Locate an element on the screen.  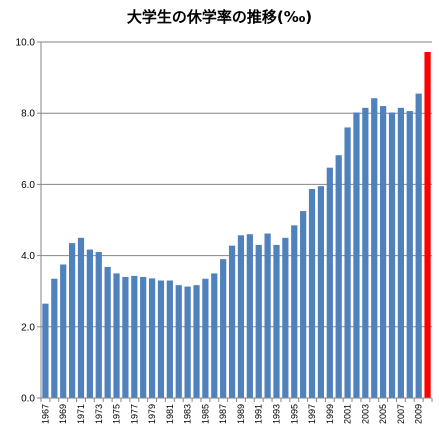
x-tick-label: 2003 is located at coordinates (365, 414).